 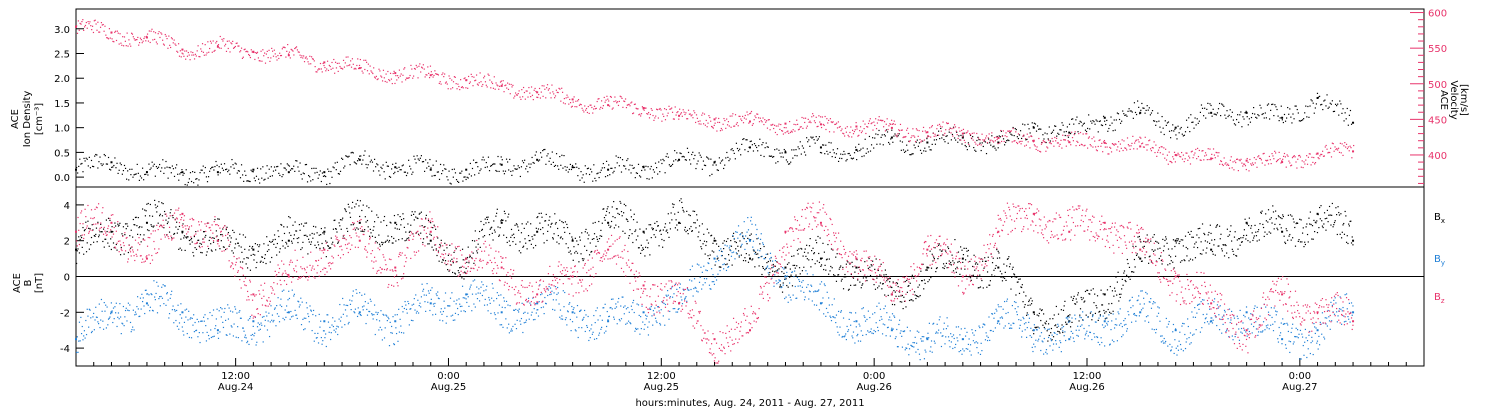 What do you see at coordinates (395, 321) in the screenshot?
I see `by-point` at bounding box center [395, 321].